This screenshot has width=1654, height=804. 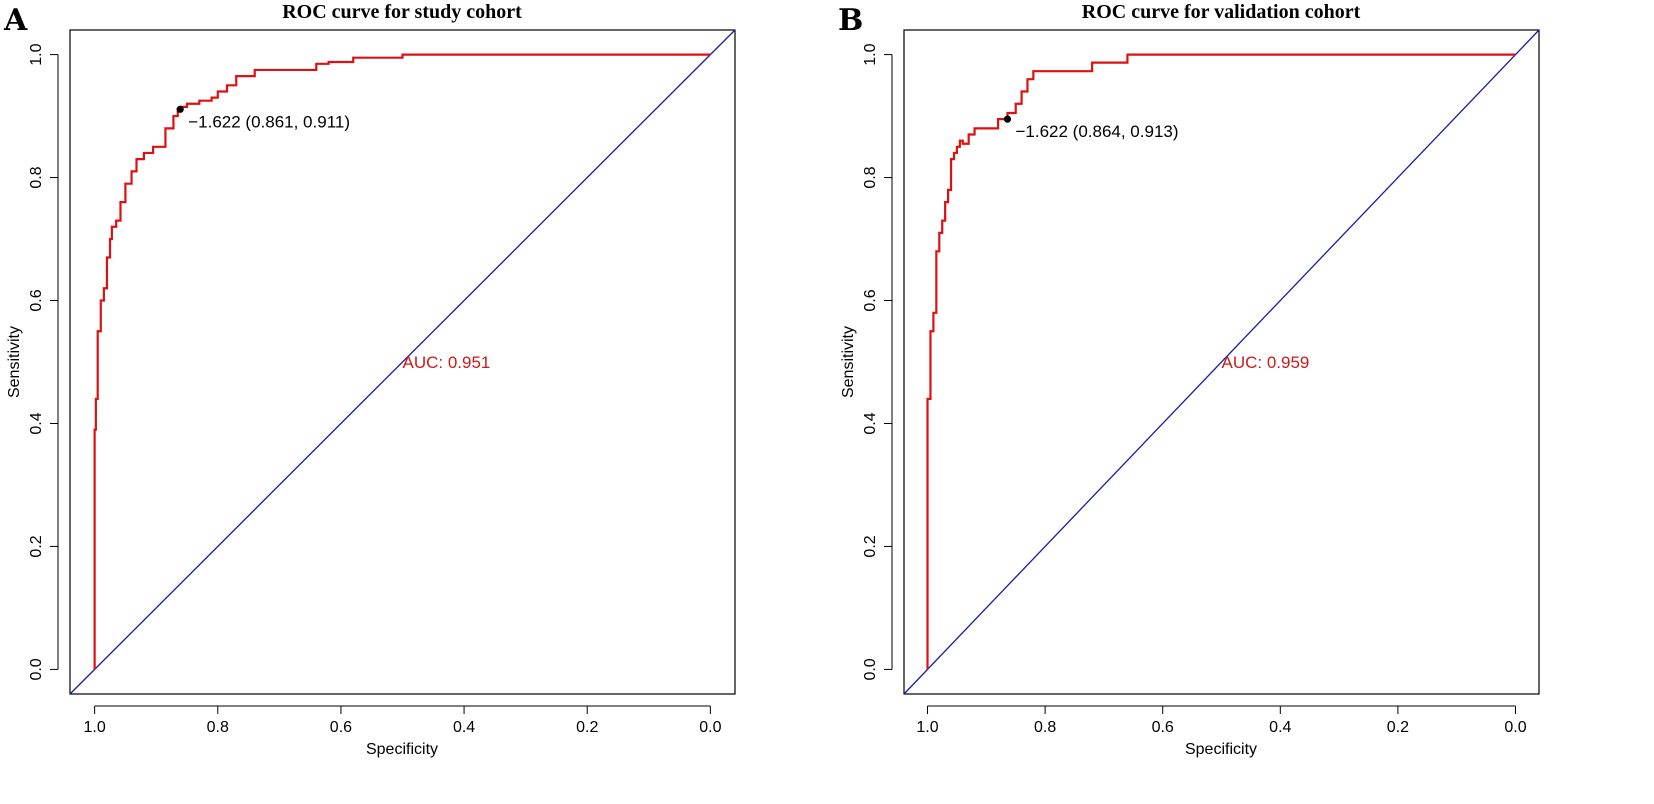 What do you see at coordinates (402, 12) in the screenshot?
I see `chart-title: ROC curve for study cohort` at bounding box center [402, 12].